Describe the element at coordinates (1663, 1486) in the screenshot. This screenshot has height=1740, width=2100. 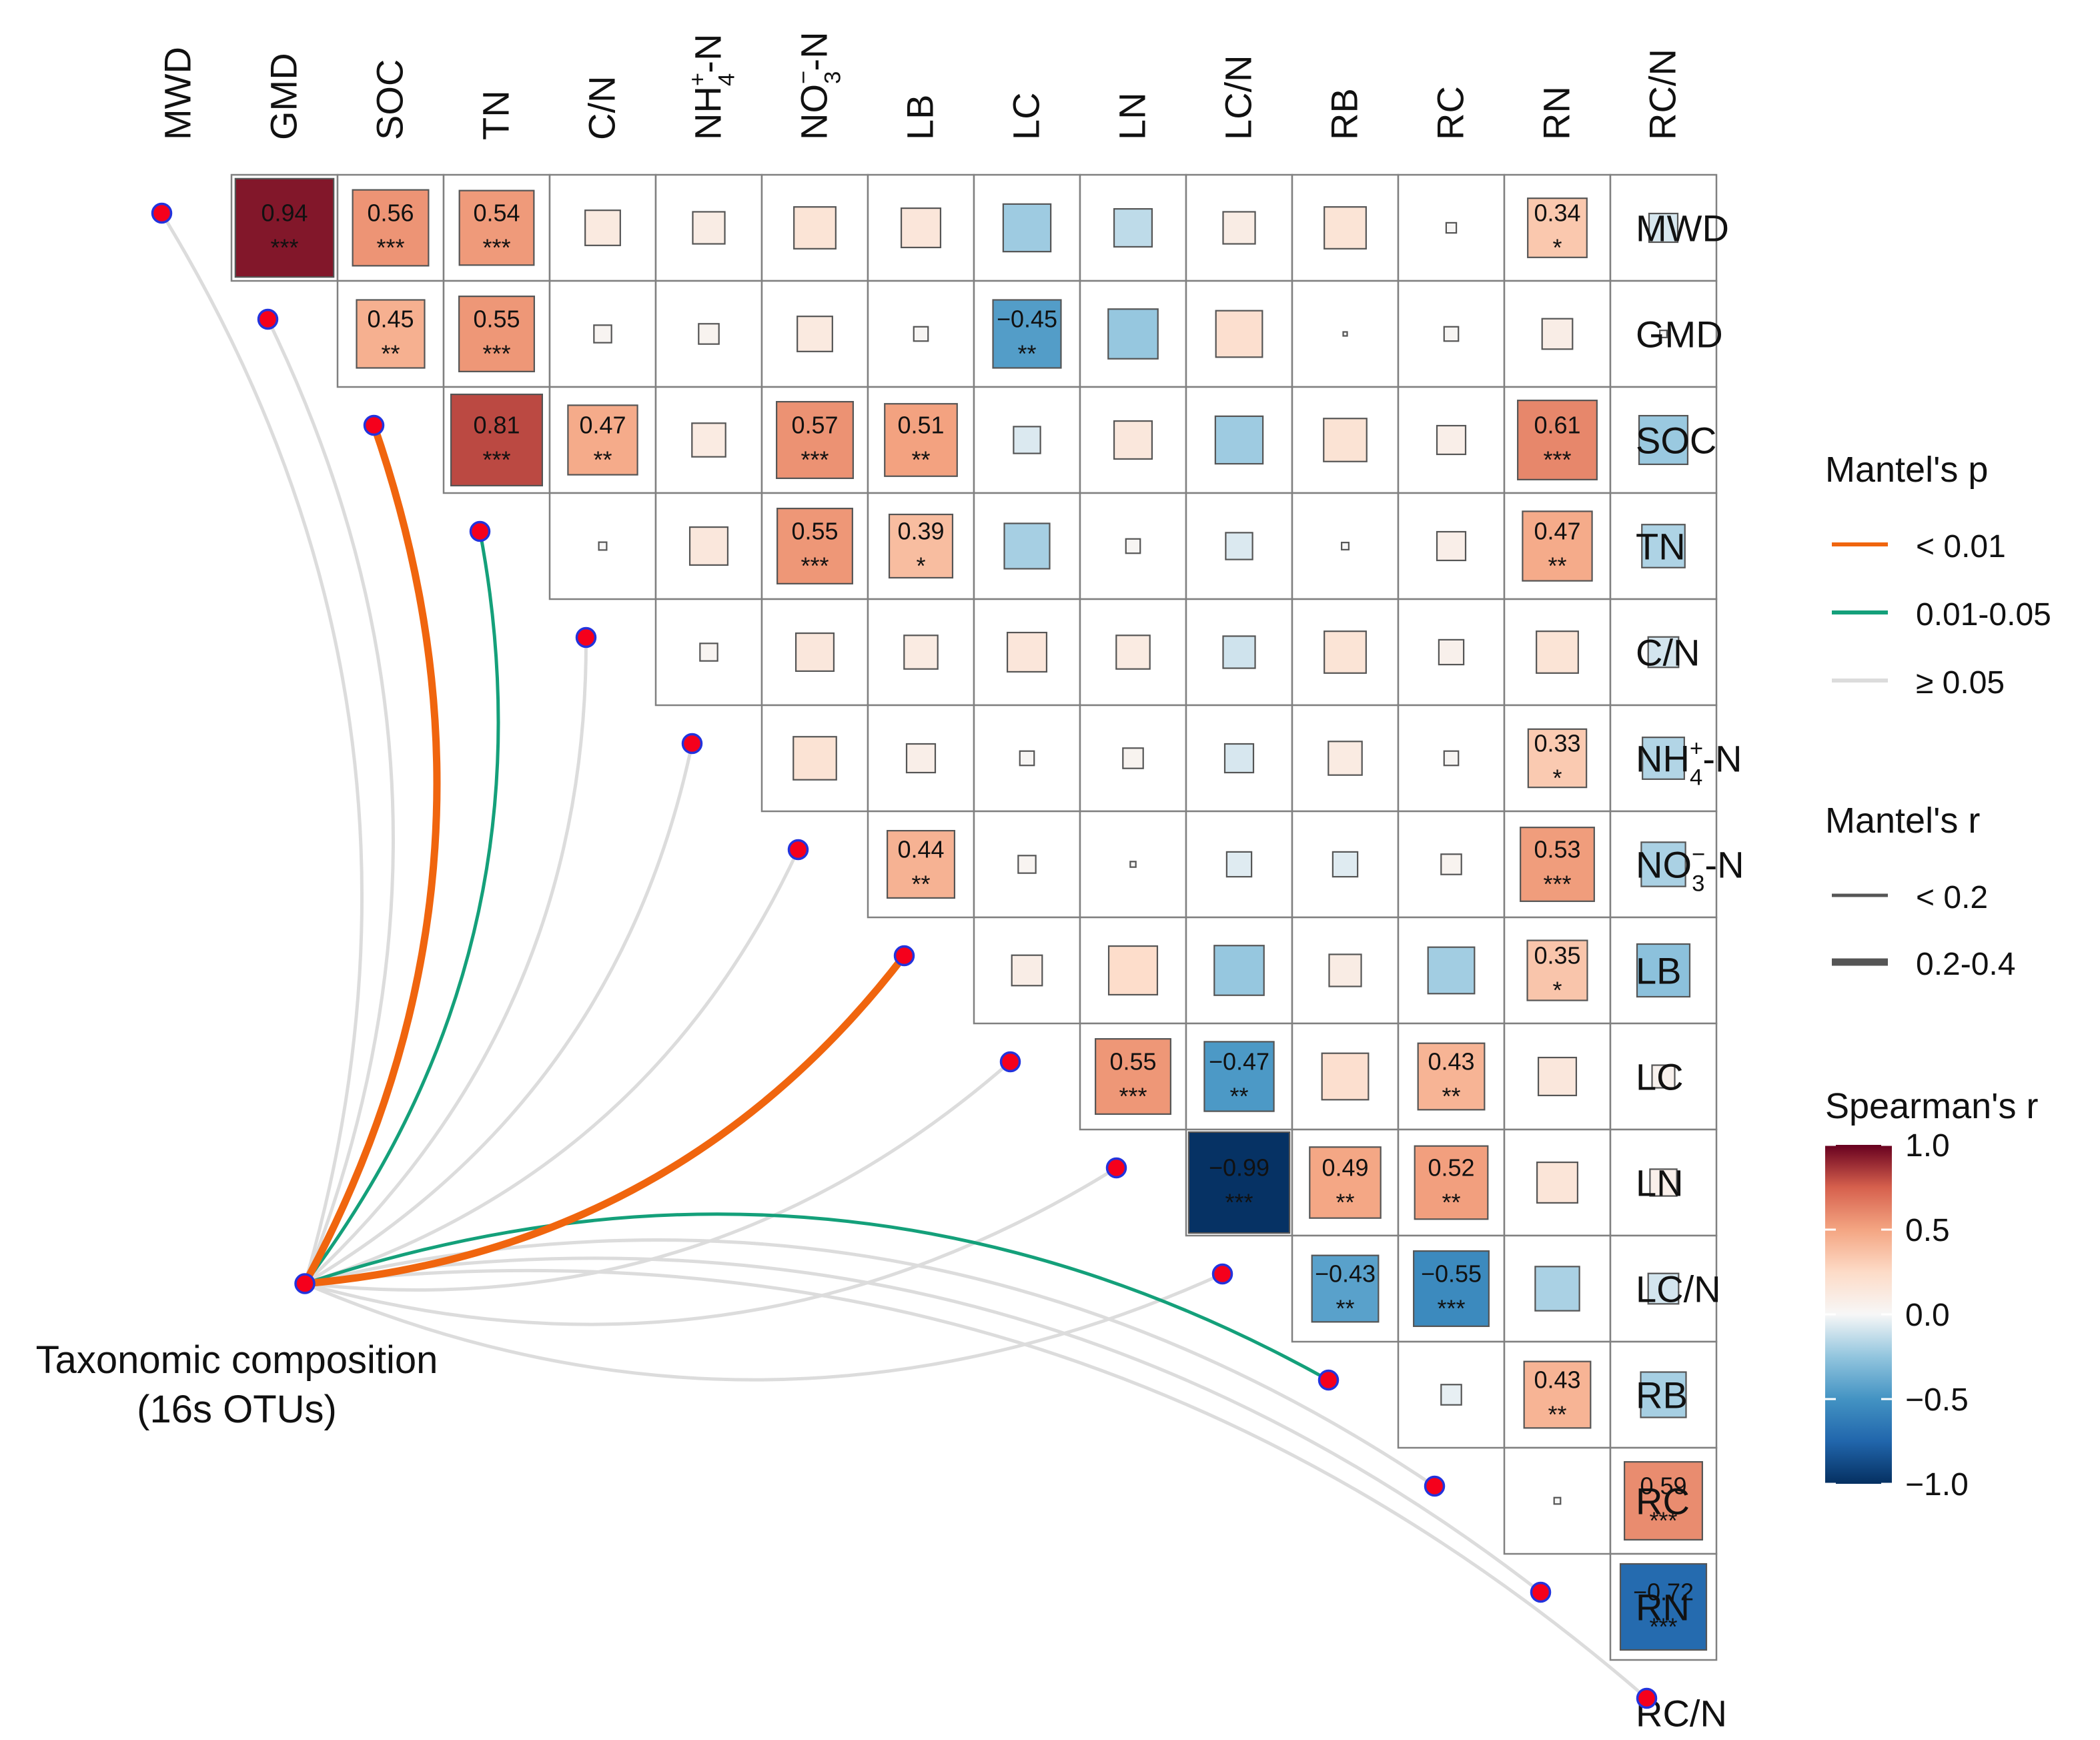
I see `cell-value-label: 0.59` at that location.